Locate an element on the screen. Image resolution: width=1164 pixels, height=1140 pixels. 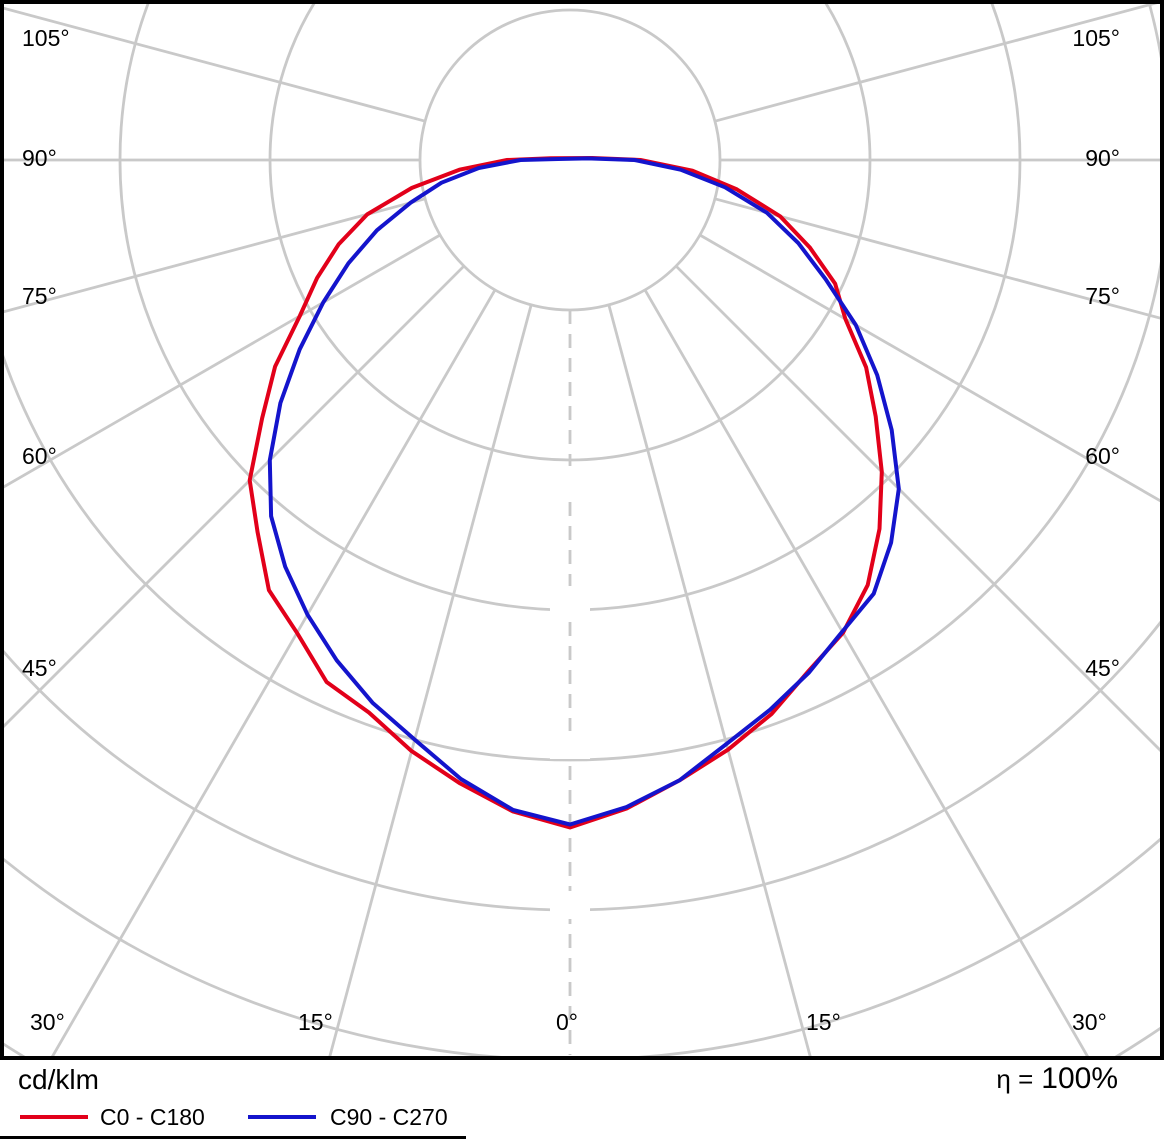
angle-label-right: 90° is located at coordinates (1102, 158).